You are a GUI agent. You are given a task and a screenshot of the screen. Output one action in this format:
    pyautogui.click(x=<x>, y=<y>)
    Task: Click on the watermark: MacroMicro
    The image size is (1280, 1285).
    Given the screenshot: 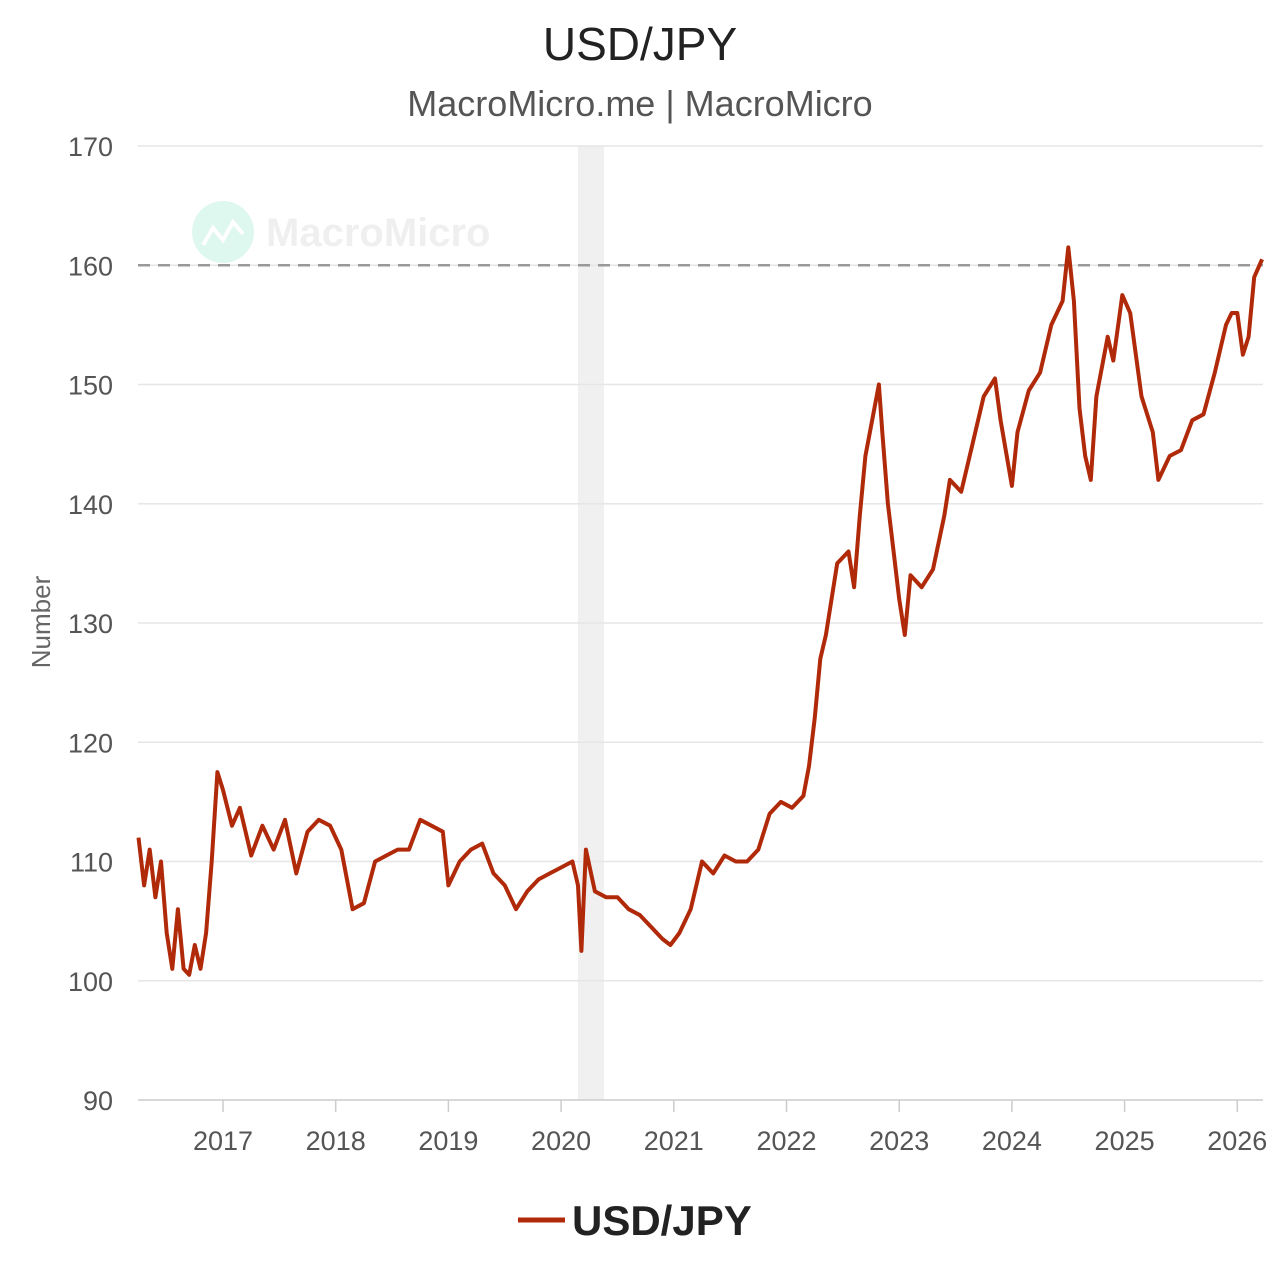 What is the action you would take?
    pyautogui.click(x=341, y=232)
    